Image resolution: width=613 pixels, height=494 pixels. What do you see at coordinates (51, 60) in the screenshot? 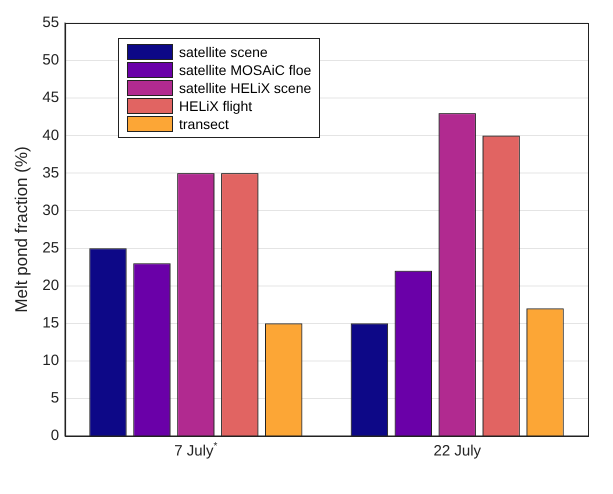
I see `y-tick-label: 50` at bounding box center [51, 60].